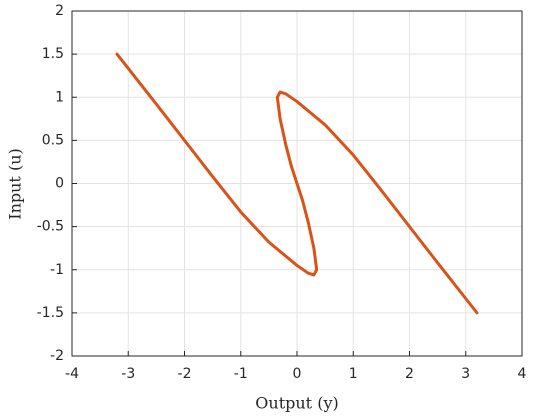 The width and height of the screenshot is (535, 417). I want to click on y-tick-label: 1, so click(59, 97).